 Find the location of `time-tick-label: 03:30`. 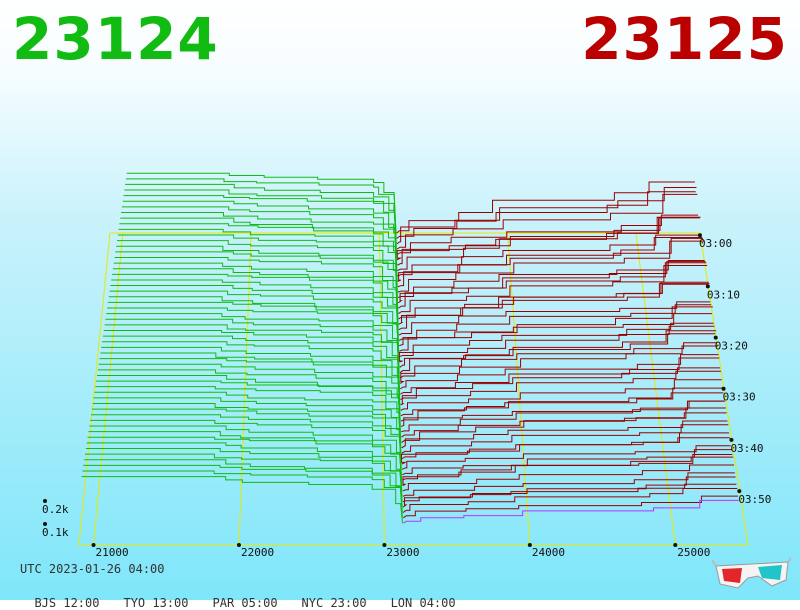

time-tick-label: 03:30 is located at coordinates (739, 397).